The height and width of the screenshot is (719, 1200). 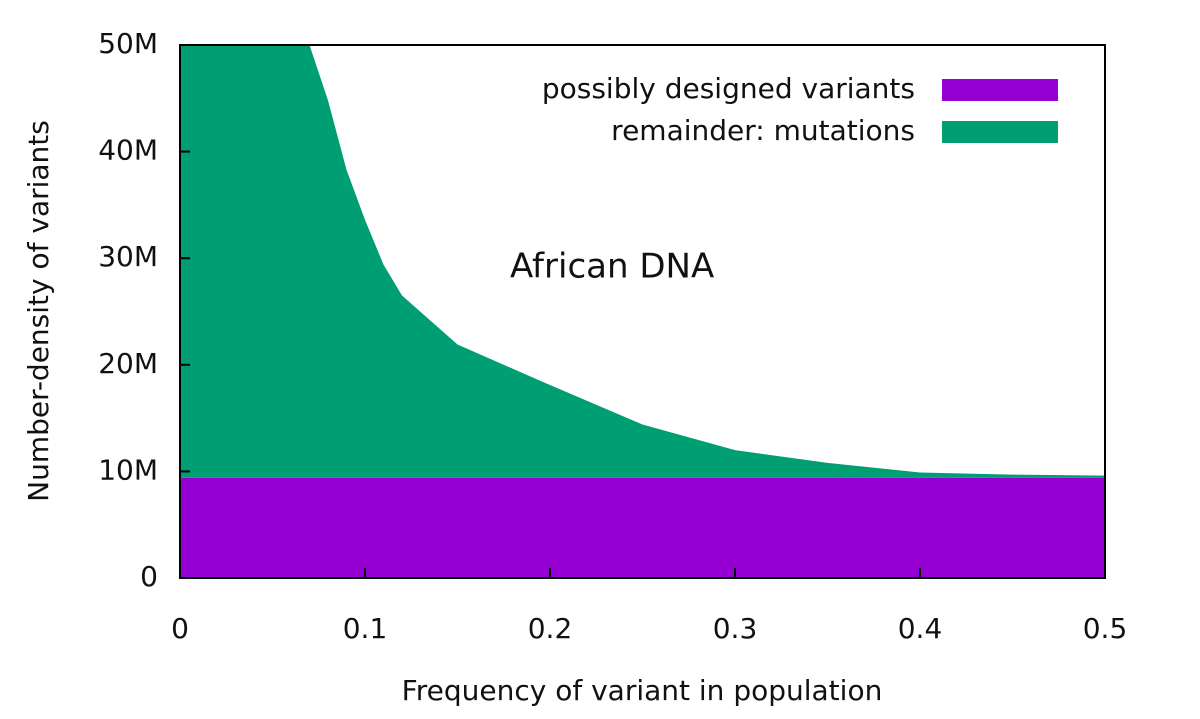 I want to click on legend-label: possibly designed variants, so click(x=728, y=88).